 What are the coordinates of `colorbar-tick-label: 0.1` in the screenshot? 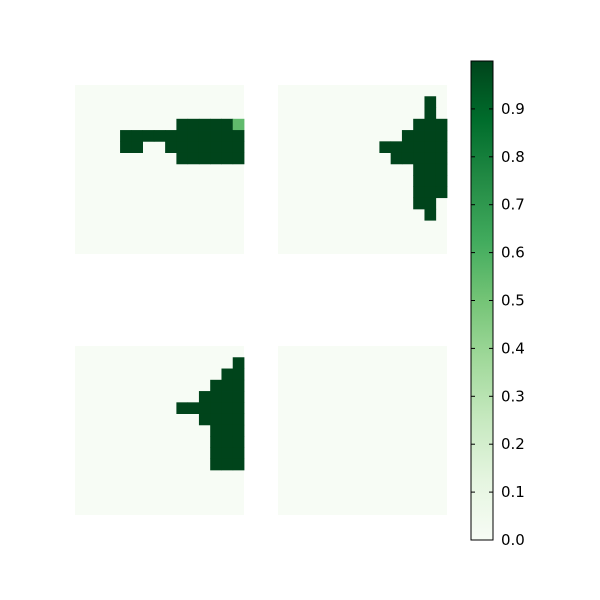 It's located at (513, 492).